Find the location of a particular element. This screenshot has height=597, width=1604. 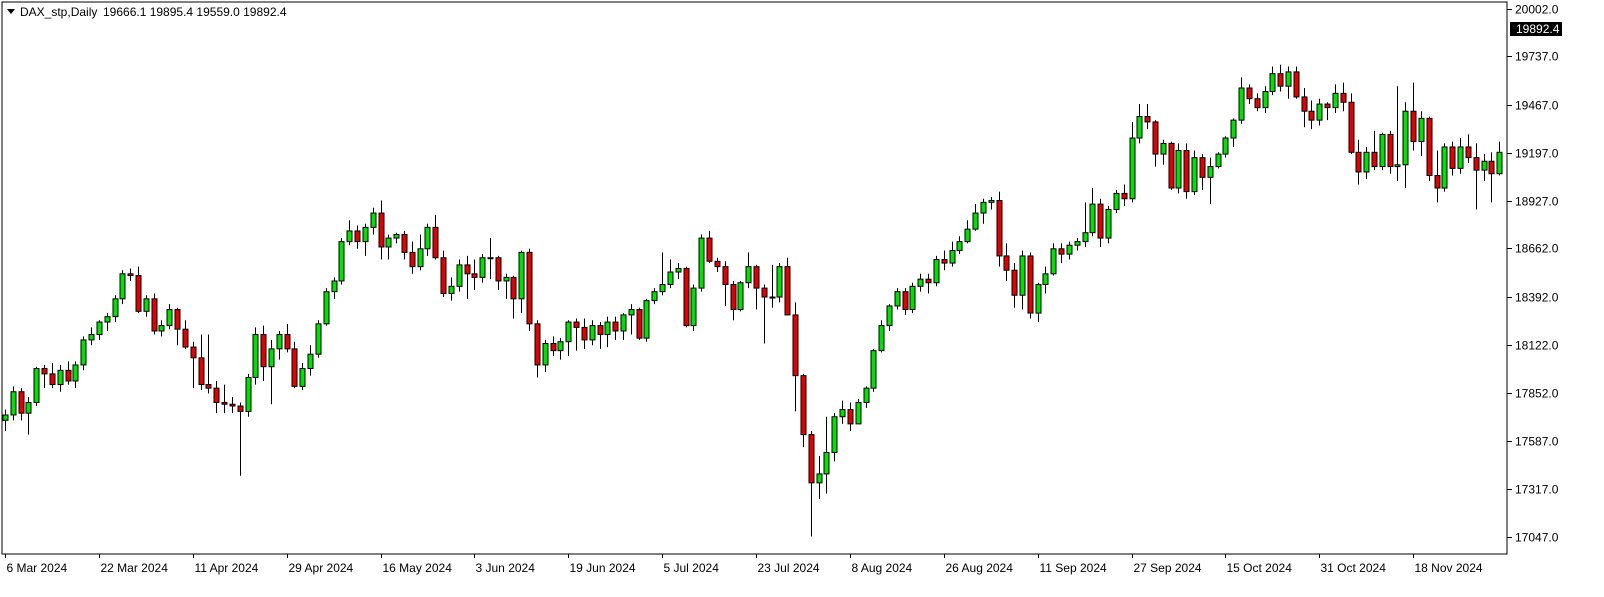

time-tick-label: 11 Sep 2024 is located at coordinates (1073, 568).